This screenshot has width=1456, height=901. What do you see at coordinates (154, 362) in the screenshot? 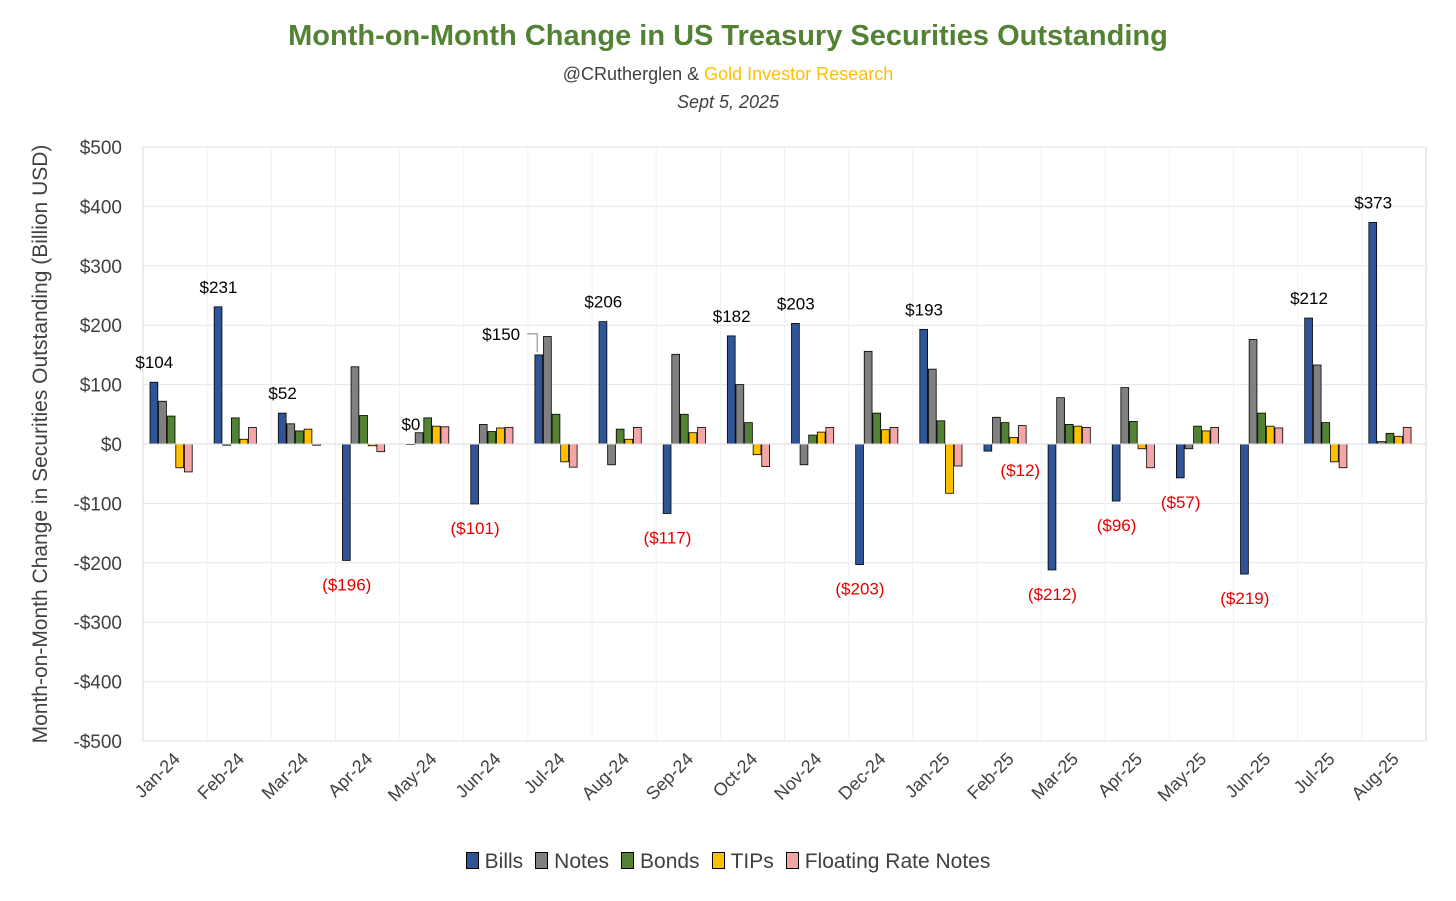
I see `data-label: $104` at bounding box center [154, 362].